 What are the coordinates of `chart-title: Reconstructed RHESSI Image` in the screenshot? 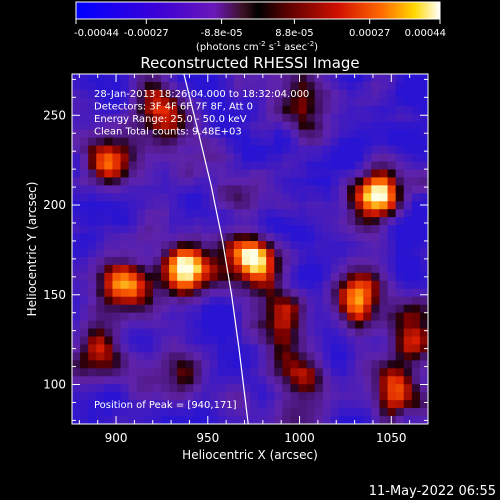 It's located at (249, 63).